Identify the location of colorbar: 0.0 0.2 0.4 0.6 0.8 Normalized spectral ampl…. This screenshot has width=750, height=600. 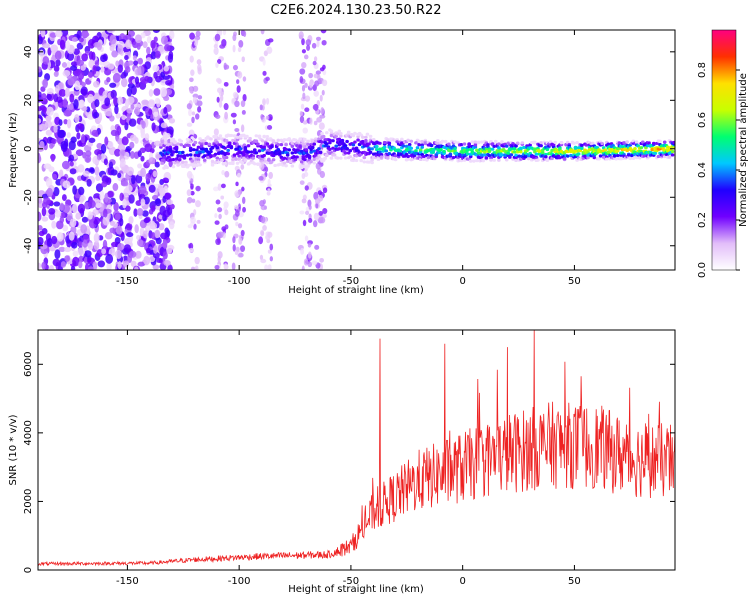
(723, 153).